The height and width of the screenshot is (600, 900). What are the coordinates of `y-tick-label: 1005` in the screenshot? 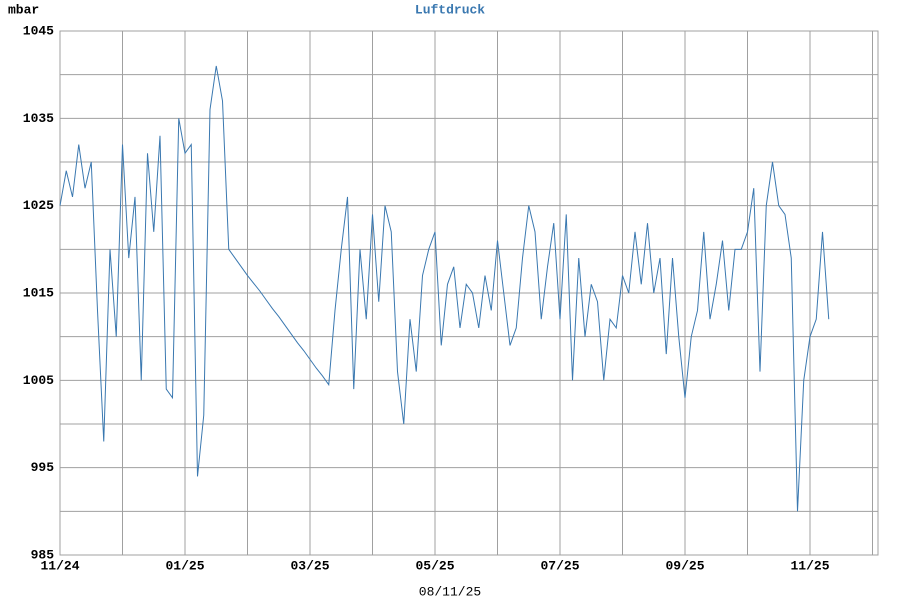 It's located at (38, 380).